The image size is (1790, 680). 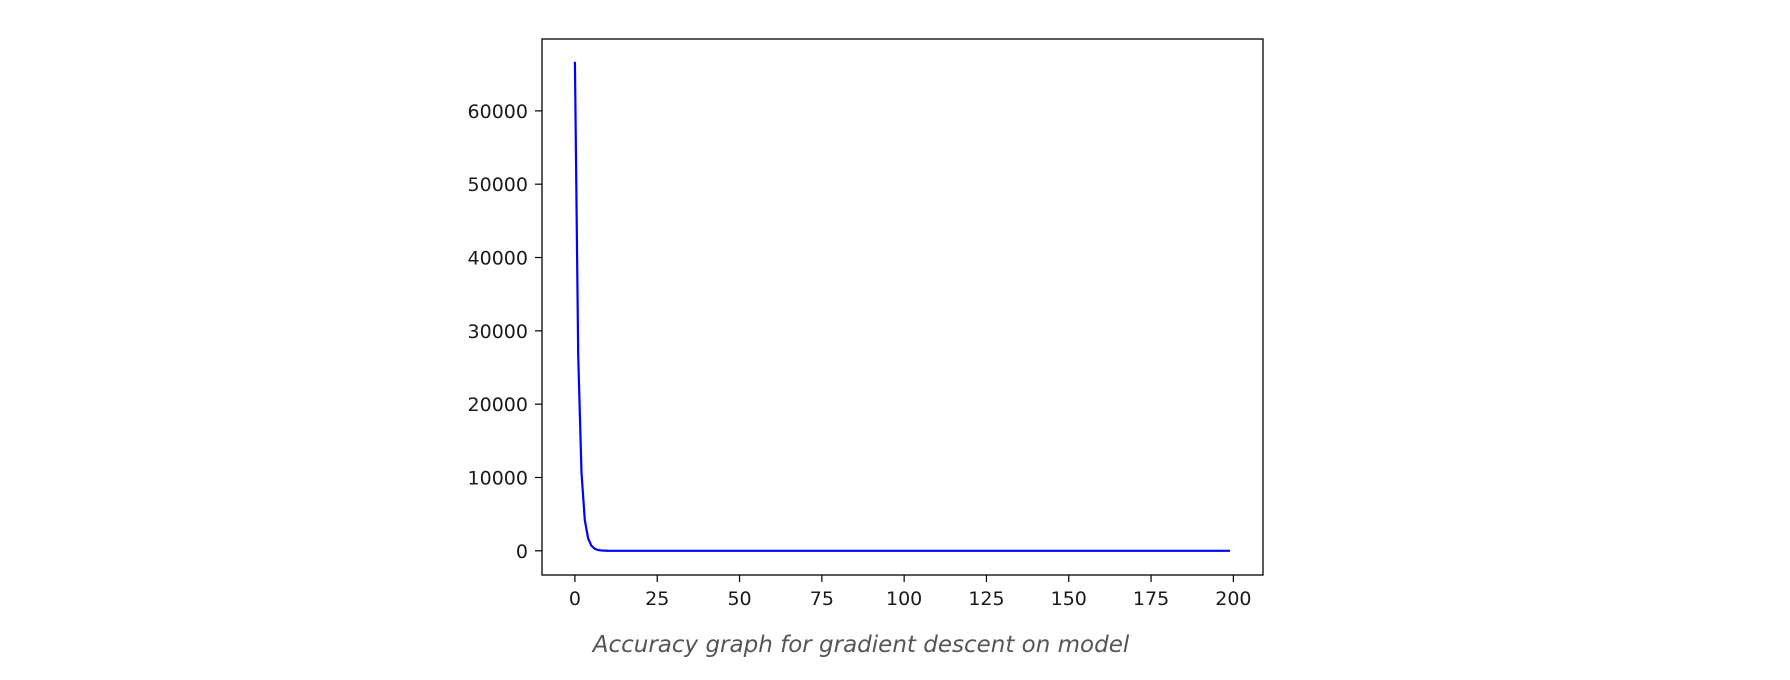 I want to click on y-tick-label: 20000, so click(x=498, y=405).